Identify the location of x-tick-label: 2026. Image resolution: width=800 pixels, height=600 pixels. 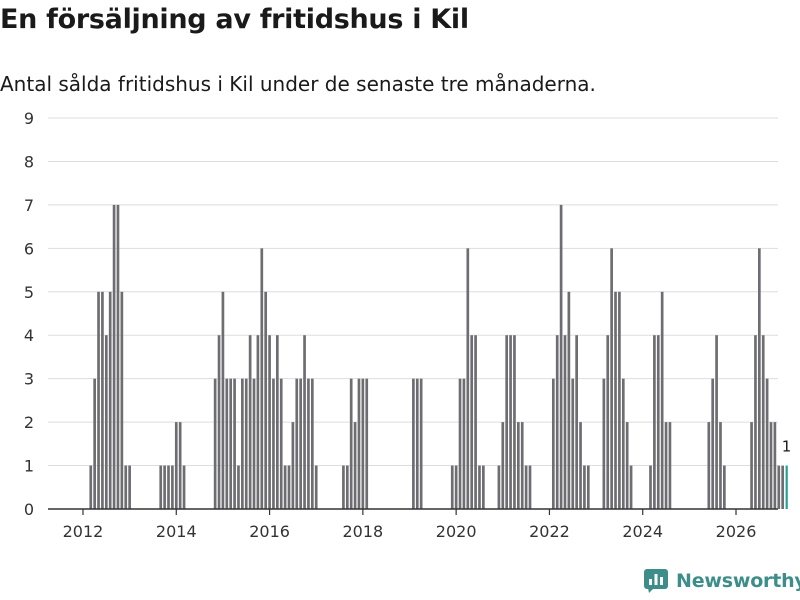
(736, 531).